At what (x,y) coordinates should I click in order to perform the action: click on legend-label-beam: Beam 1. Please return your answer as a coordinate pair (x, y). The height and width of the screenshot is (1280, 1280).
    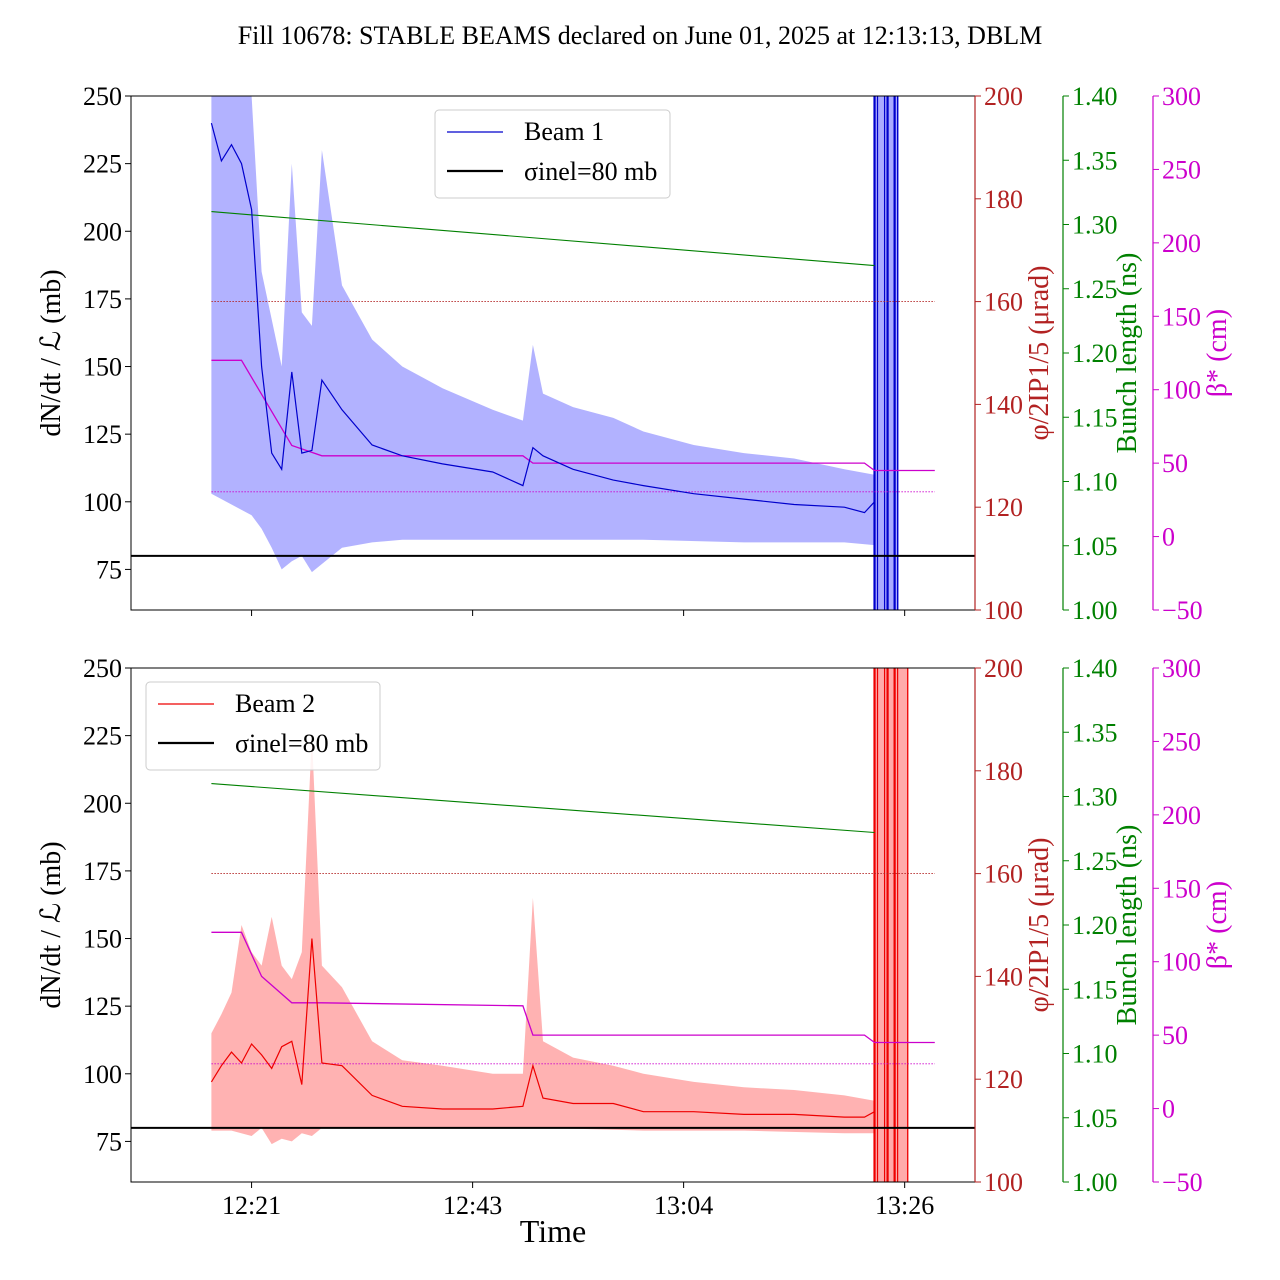
    Looking at the image, I should click on (564, 131).